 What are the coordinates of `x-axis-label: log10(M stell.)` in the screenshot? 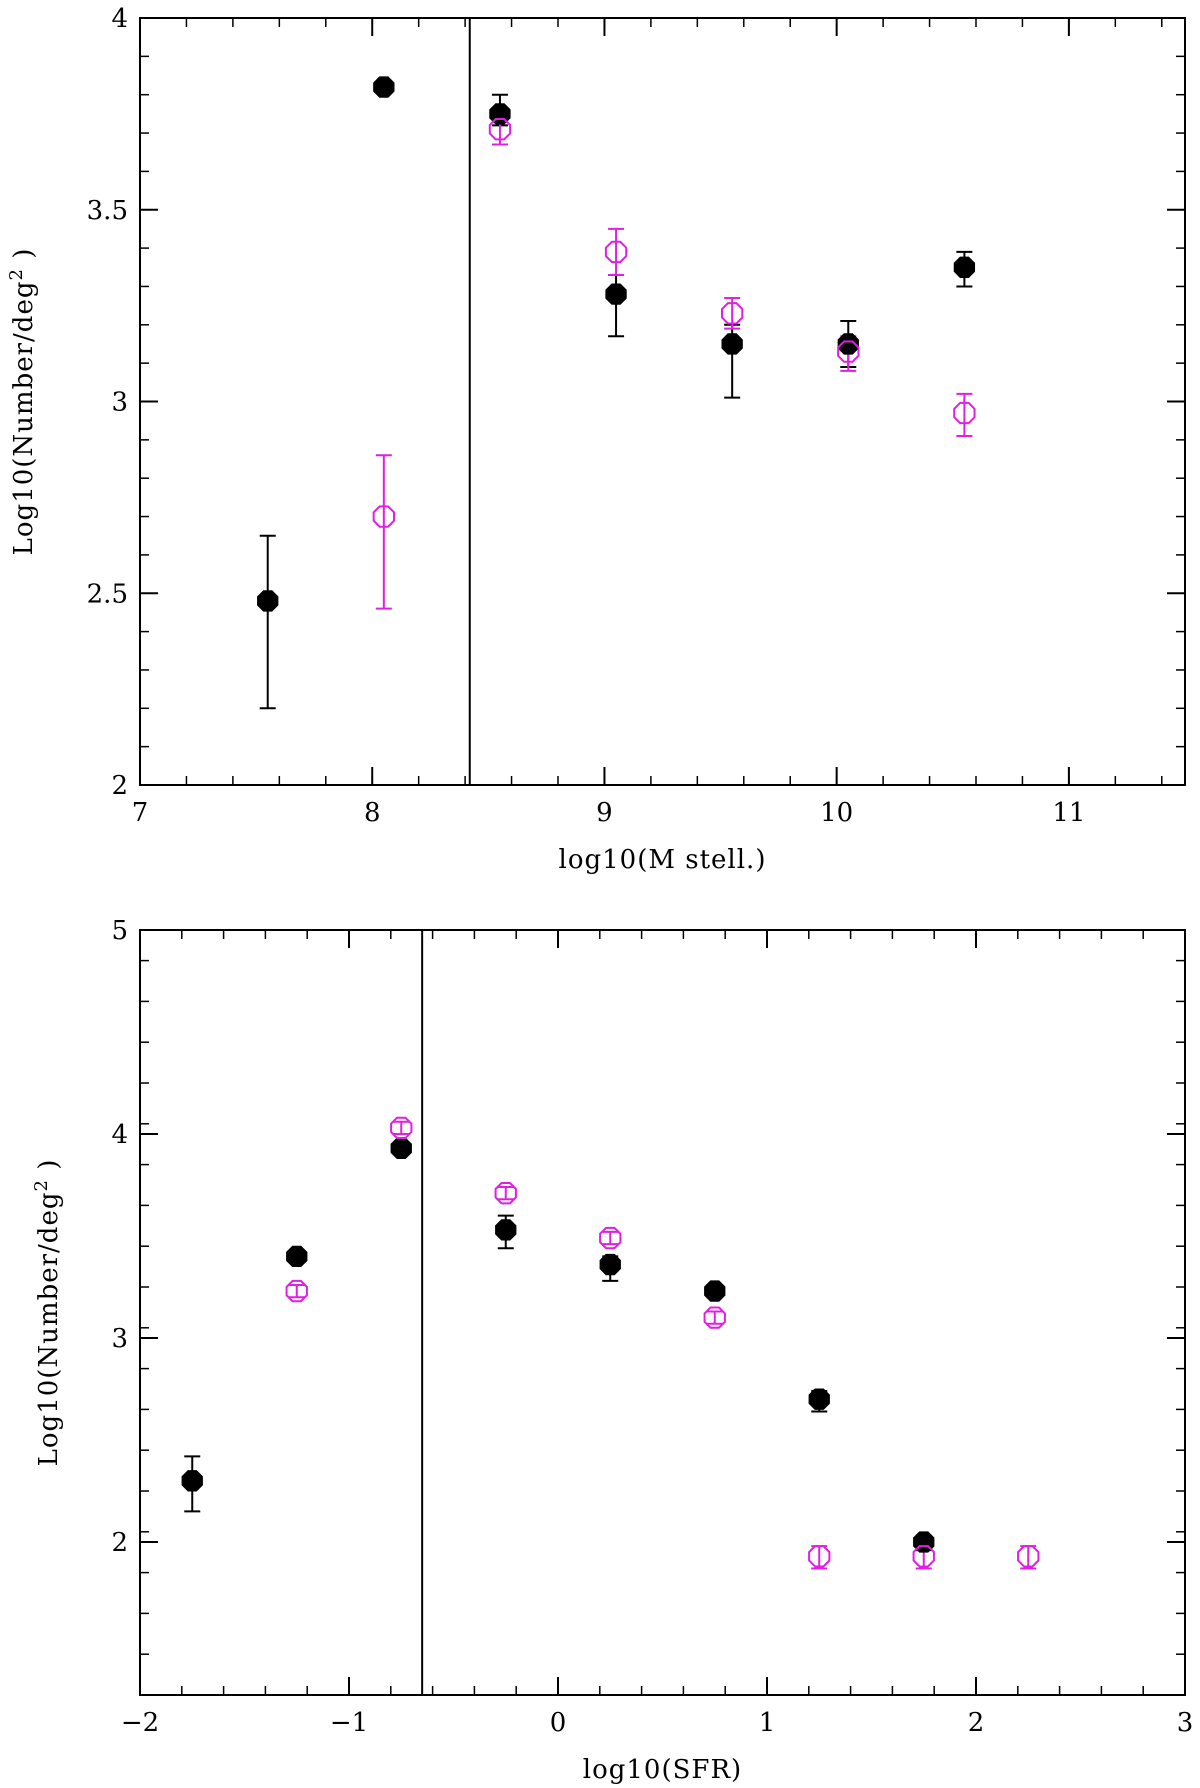 It's located at (663, 860).